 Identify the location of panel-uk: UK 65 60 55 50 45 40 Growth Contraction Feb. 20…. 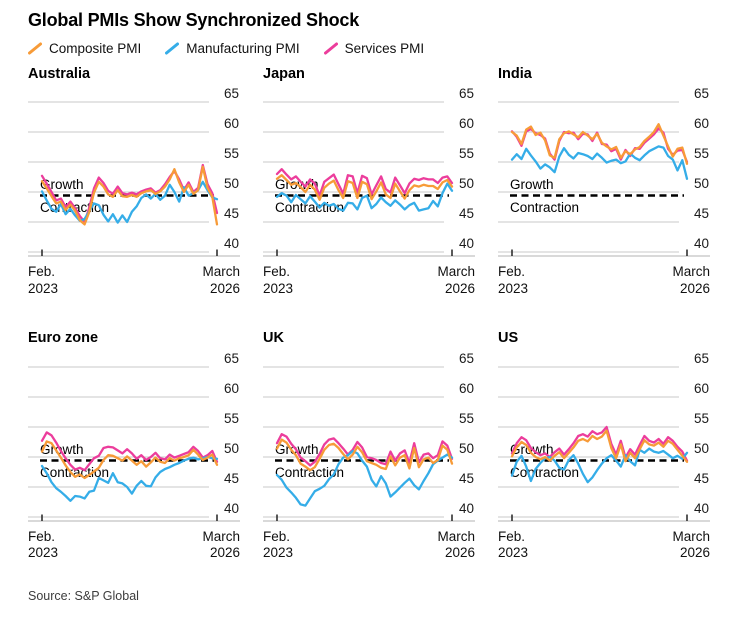
(369, 446).